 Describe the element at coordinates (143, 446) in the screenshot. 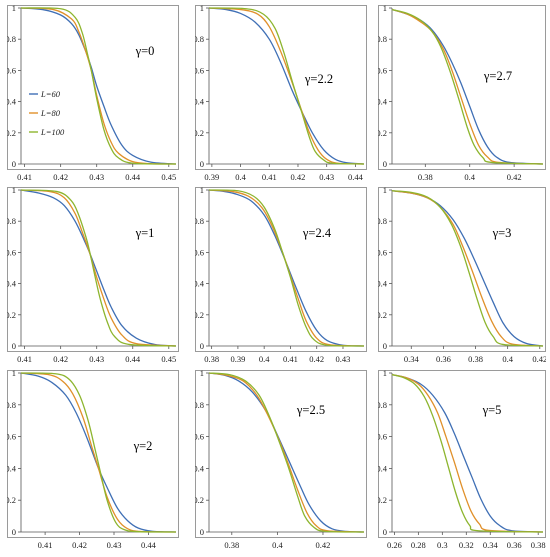

I see `gamma-annotation: γ=2` at that location.